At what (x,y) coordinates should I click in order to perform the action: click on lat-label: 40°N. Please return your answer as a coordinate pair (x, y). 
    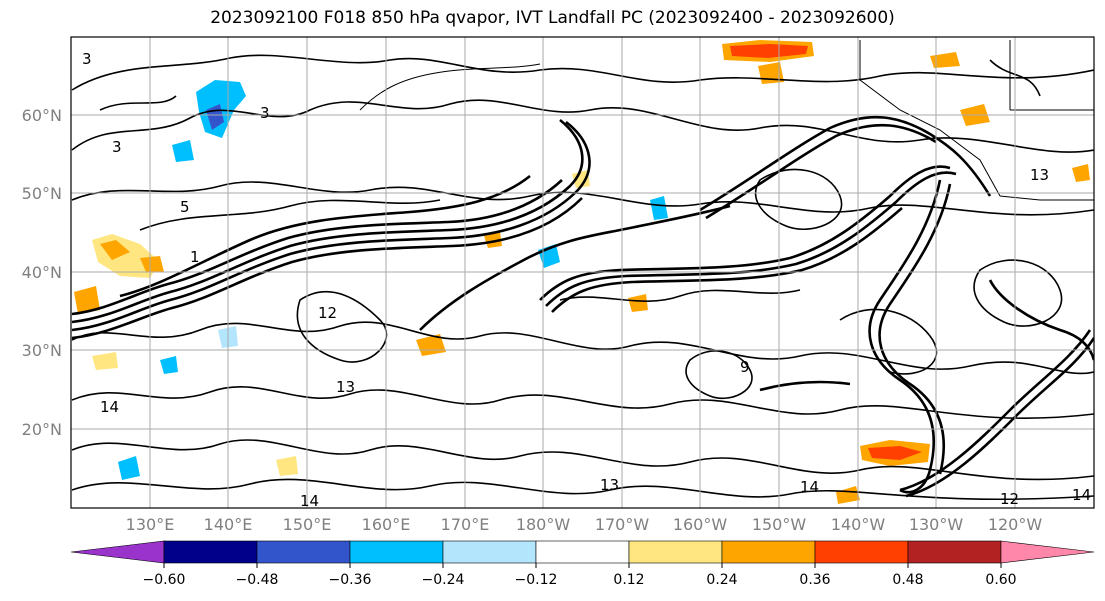
    Looking at the image, I should click on (42, 272).